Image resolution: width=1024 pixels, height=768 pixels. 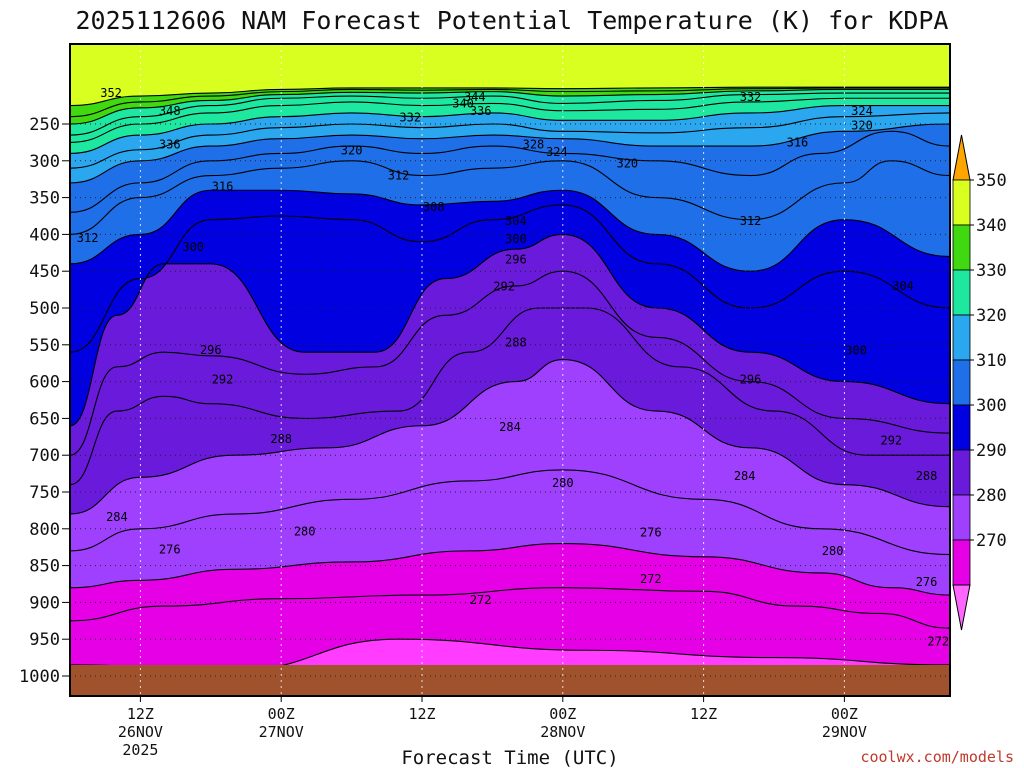 I want to click on credit-link: coolwx.com/models, so click(x=937, y=757).